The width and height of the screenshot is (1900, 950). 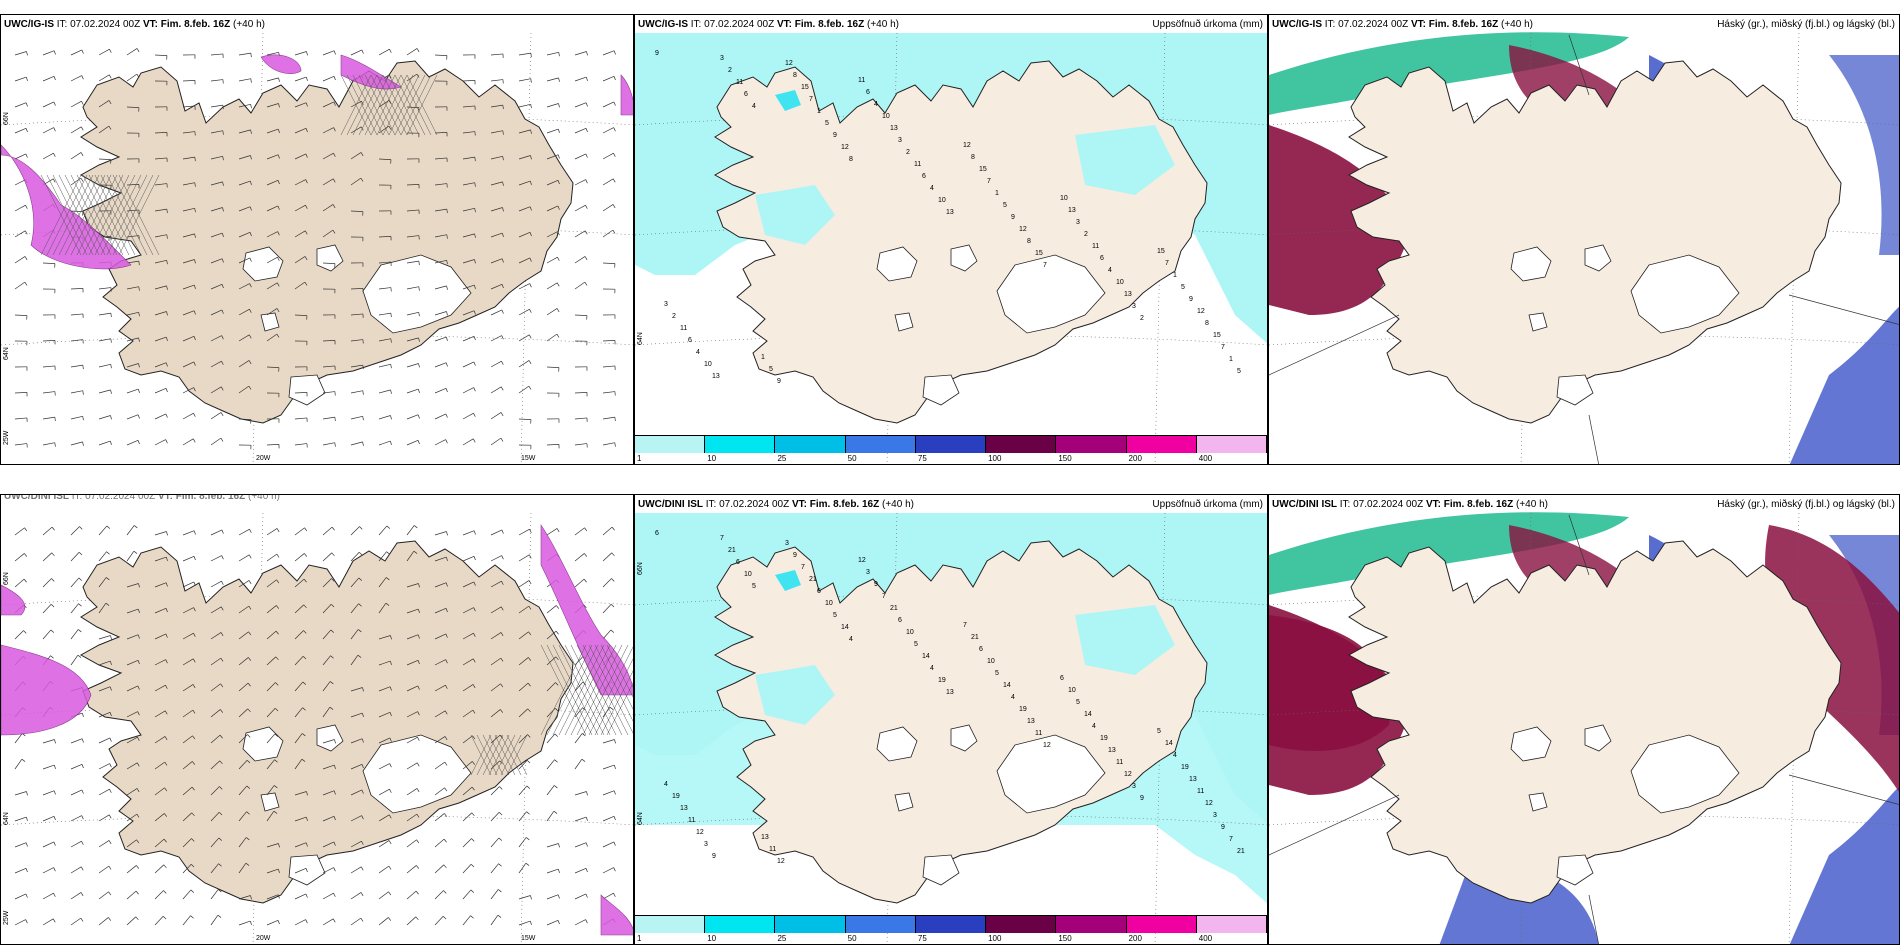 I want to click on precip-value: 11, so click(x=917, y=164).